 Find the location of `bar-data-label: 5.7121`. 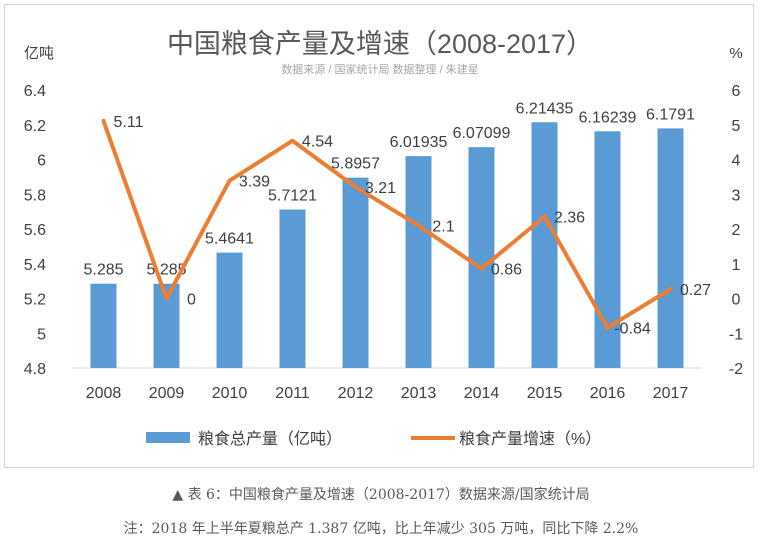

bar-data-label: 5.7121 is located at coordinates (292, 196).